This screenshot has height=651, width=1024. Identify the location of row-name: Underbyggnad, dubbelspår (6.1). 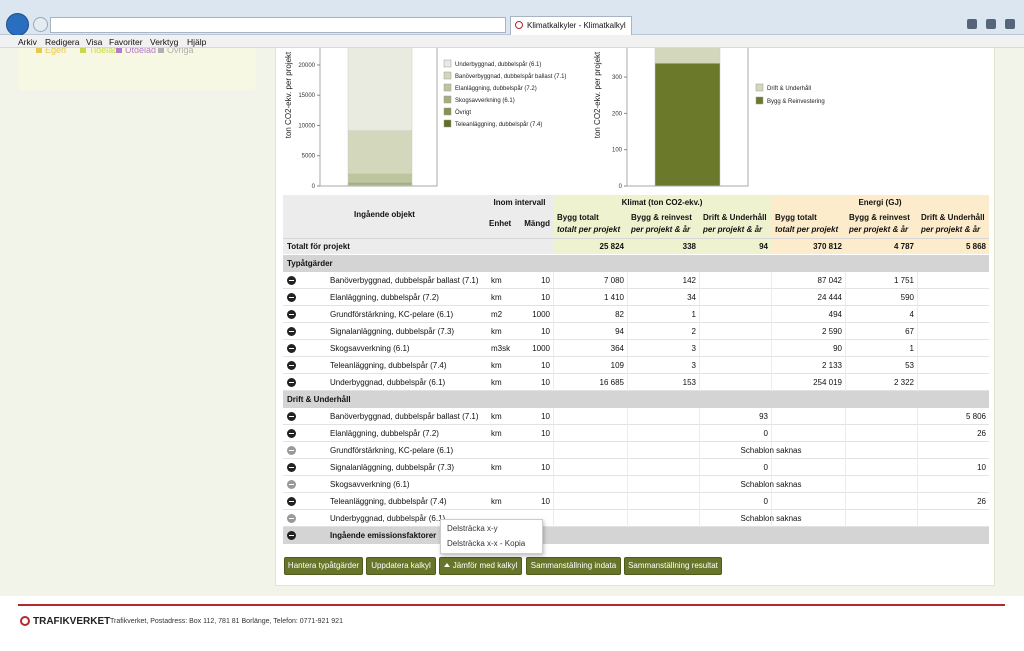
(388, 382).